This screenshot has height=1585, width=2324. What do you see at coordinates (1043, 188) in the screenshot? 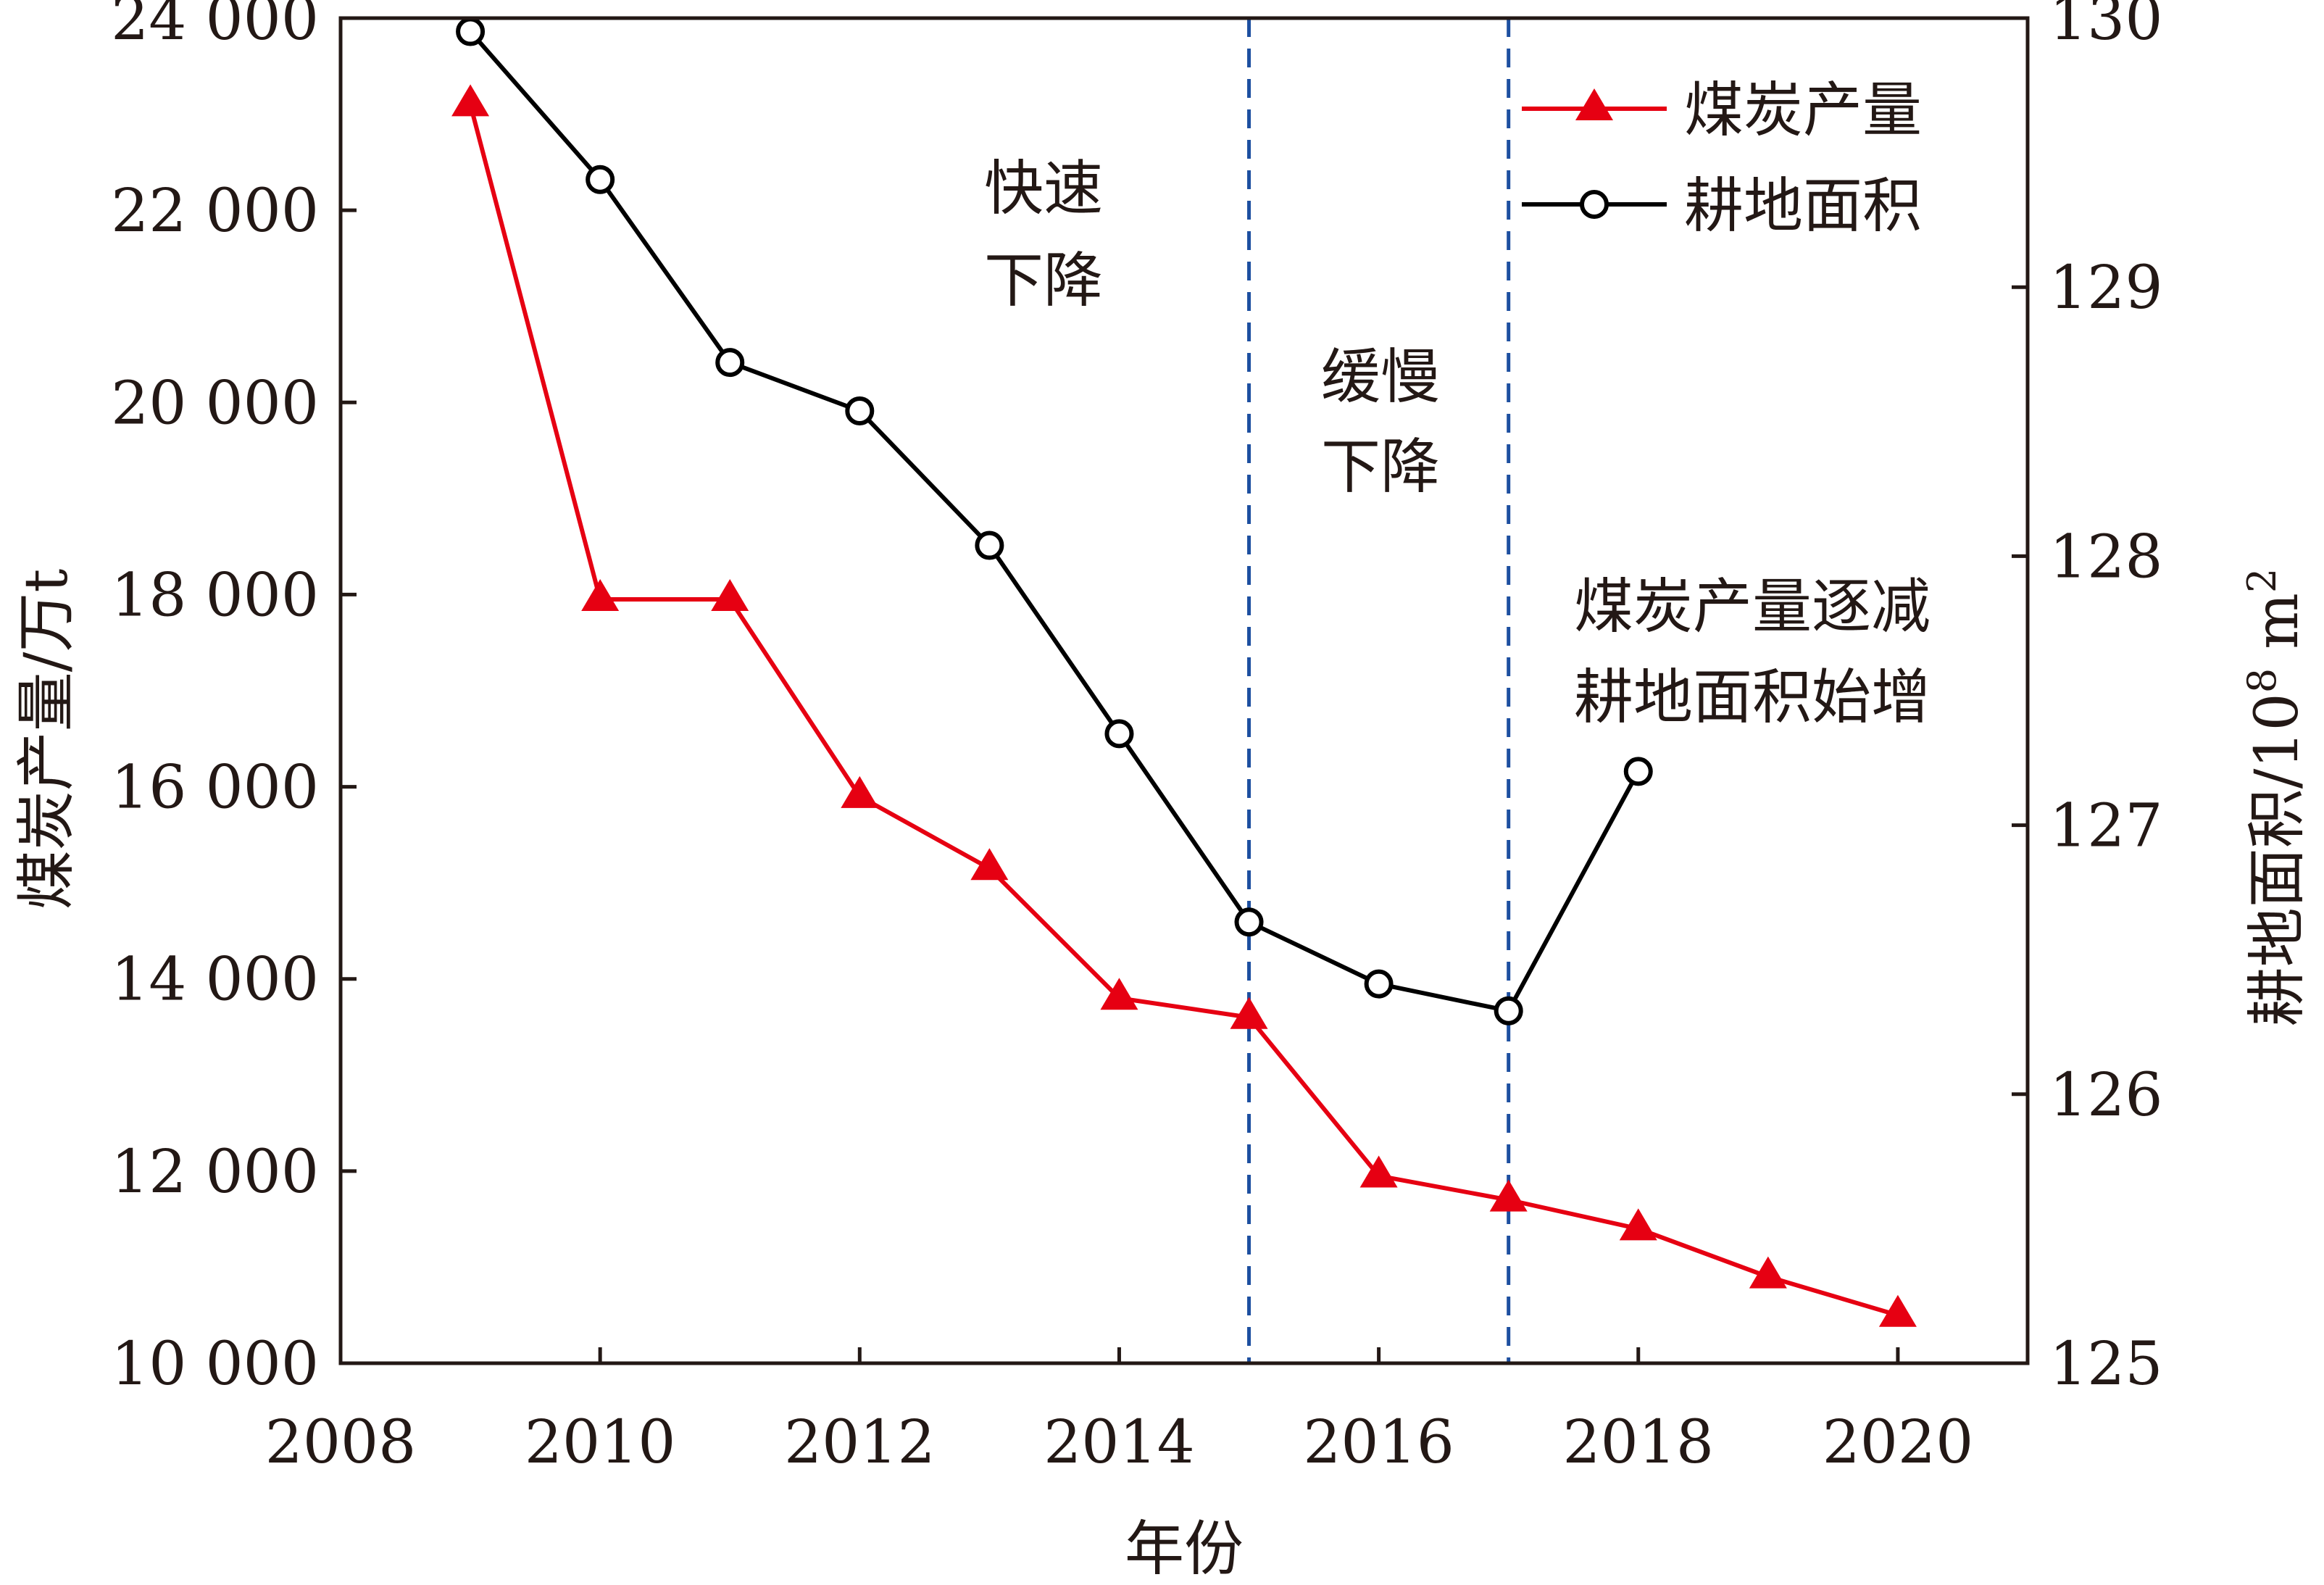
I see `annotation-rapid-line-1: 快速` at bounding box center [1043, 188].